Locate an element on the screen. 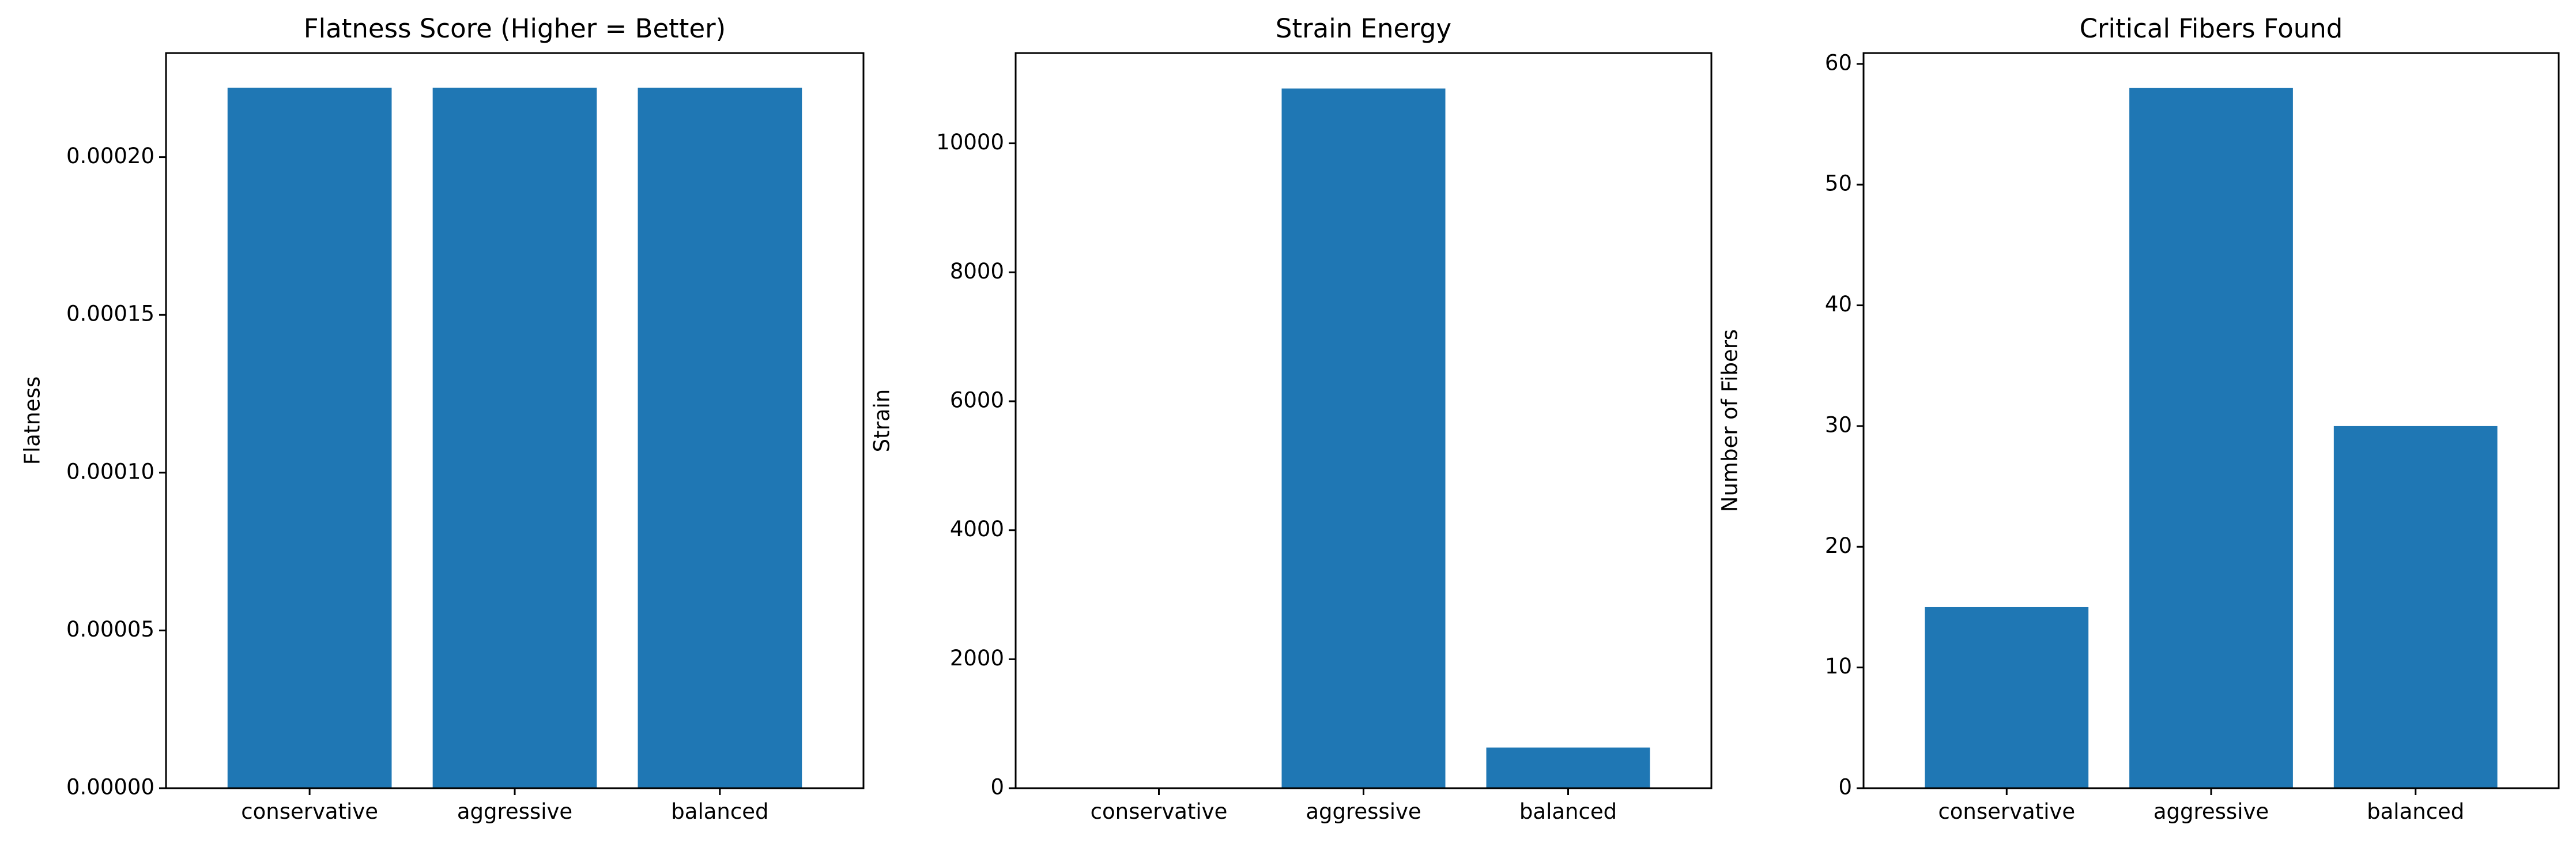 The width and height of the screenshot is (2576, 847). y-tick-label: 60 is located at coordinates (1838, 62).